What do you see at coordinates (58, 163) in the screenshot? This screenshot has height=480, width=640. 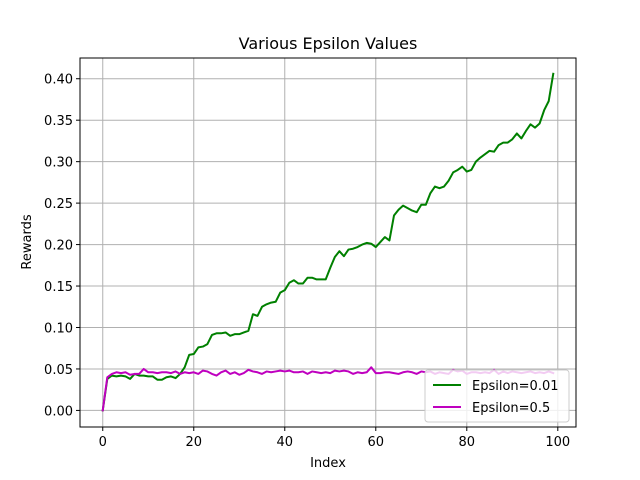 I see `y-tick-label: 0.30` at bounding box center [58, 163].